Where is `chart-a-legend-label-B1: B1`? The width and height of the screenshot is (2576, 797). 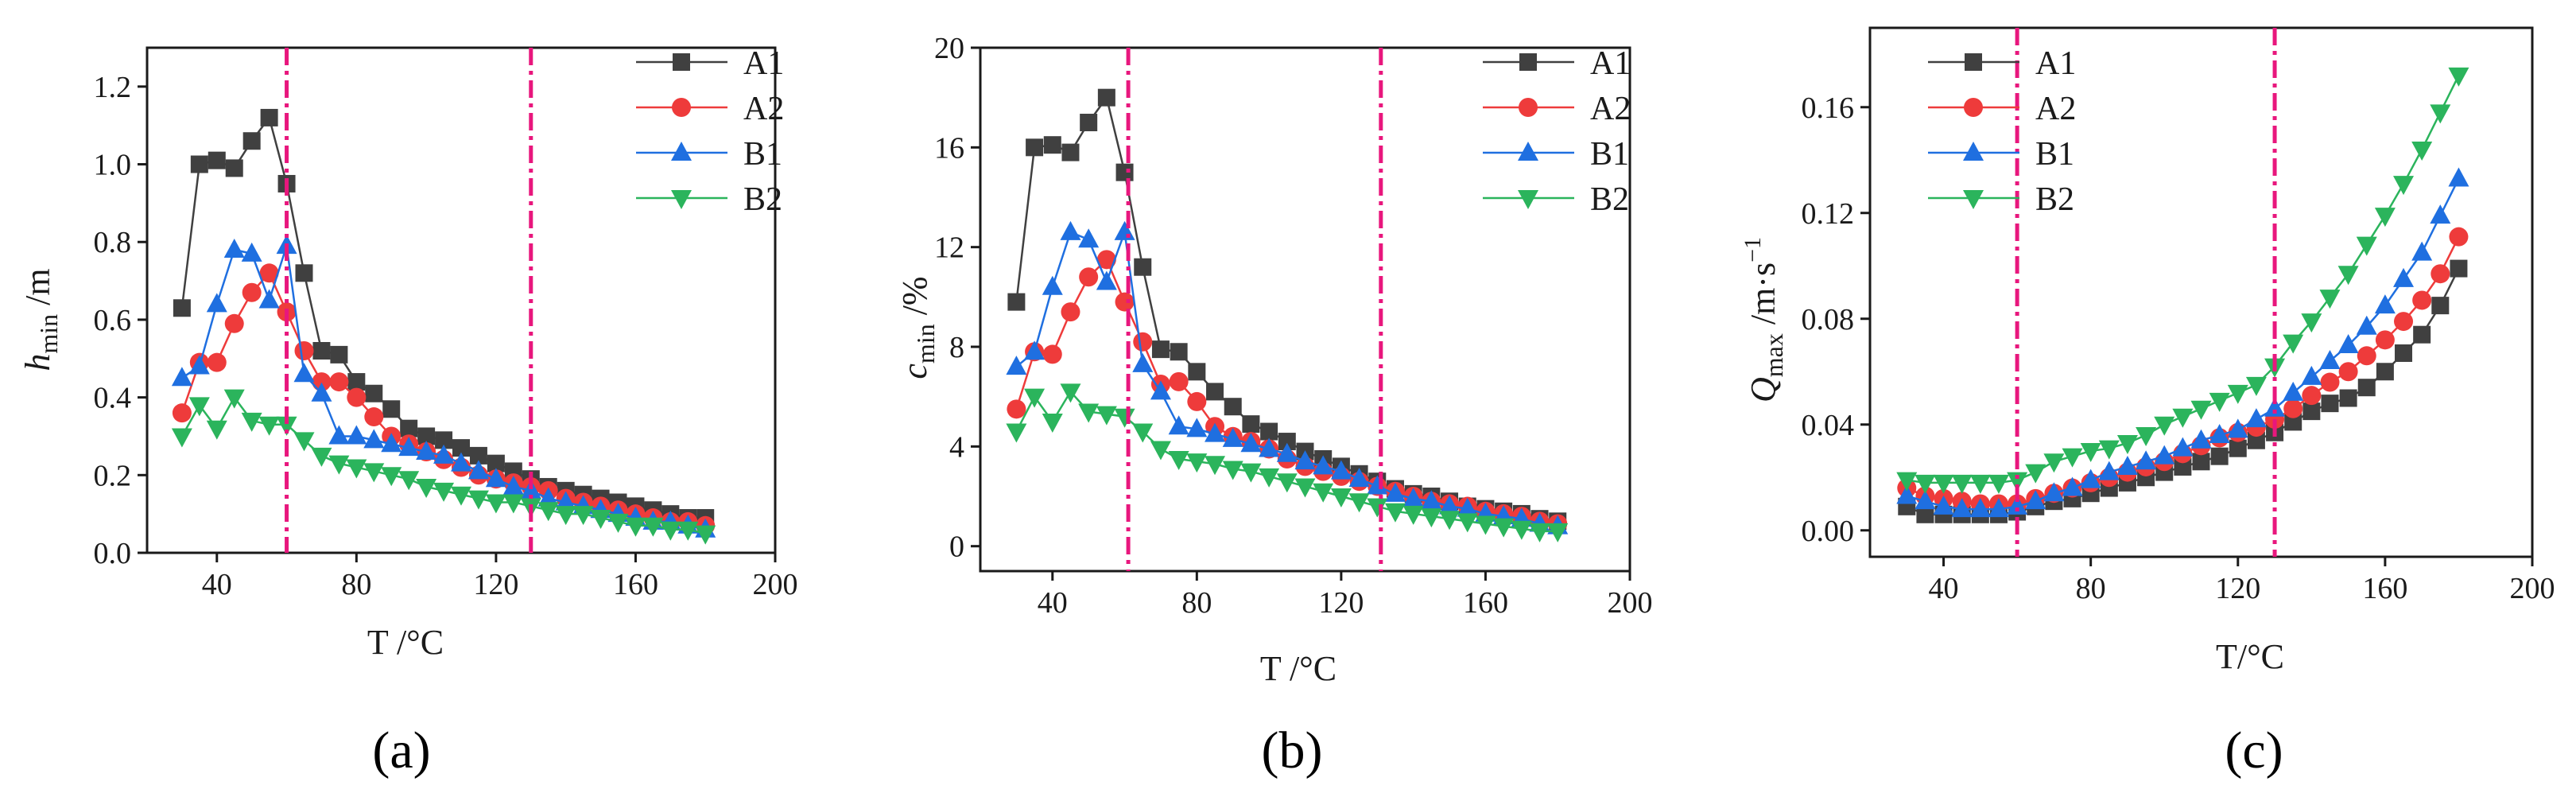
chart-a-legend-label-B1: B1 is located at coordinates (763, 154).